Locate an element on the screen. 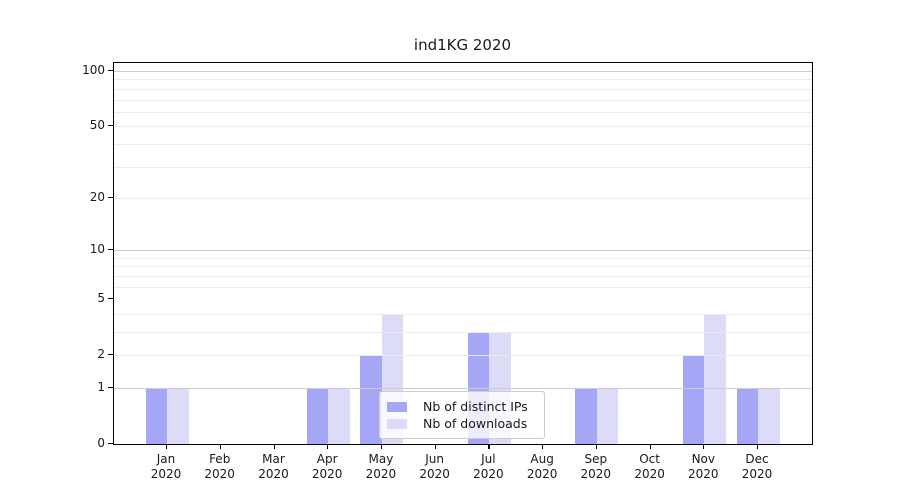  x-tick-month: Sep is located at coordinates (596, 459).